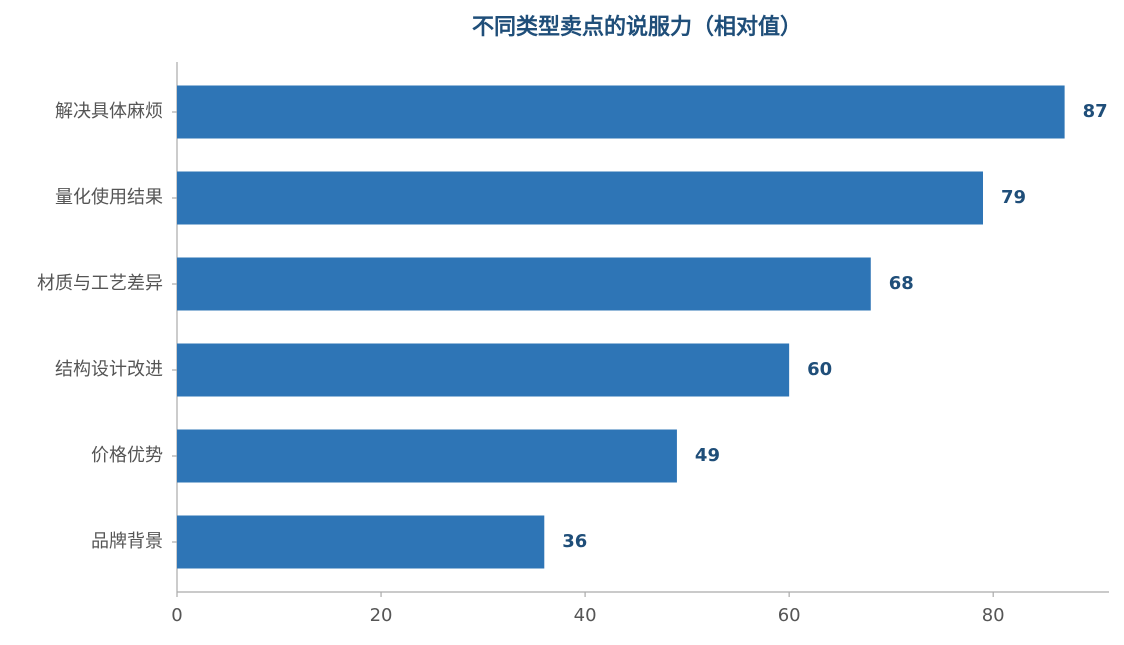 The width and height of the screenshot is (1124, 645). Describe the element at coordinates (585, 615) in the screenshot. I see `x-tick-label: 40` at that location.